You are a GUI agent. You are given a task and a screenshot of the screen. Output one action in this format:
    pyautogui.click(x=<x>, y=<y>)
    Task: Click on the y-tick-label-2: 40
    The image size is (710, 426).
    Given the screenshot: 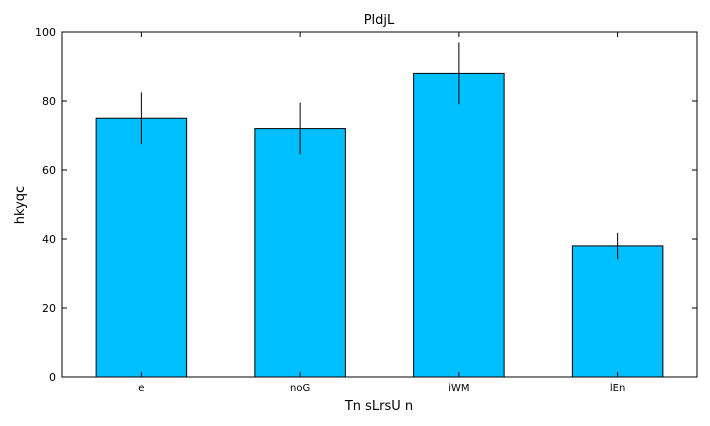 What is the action you would take?
    pyautogui.click(x=49, y=239)
    